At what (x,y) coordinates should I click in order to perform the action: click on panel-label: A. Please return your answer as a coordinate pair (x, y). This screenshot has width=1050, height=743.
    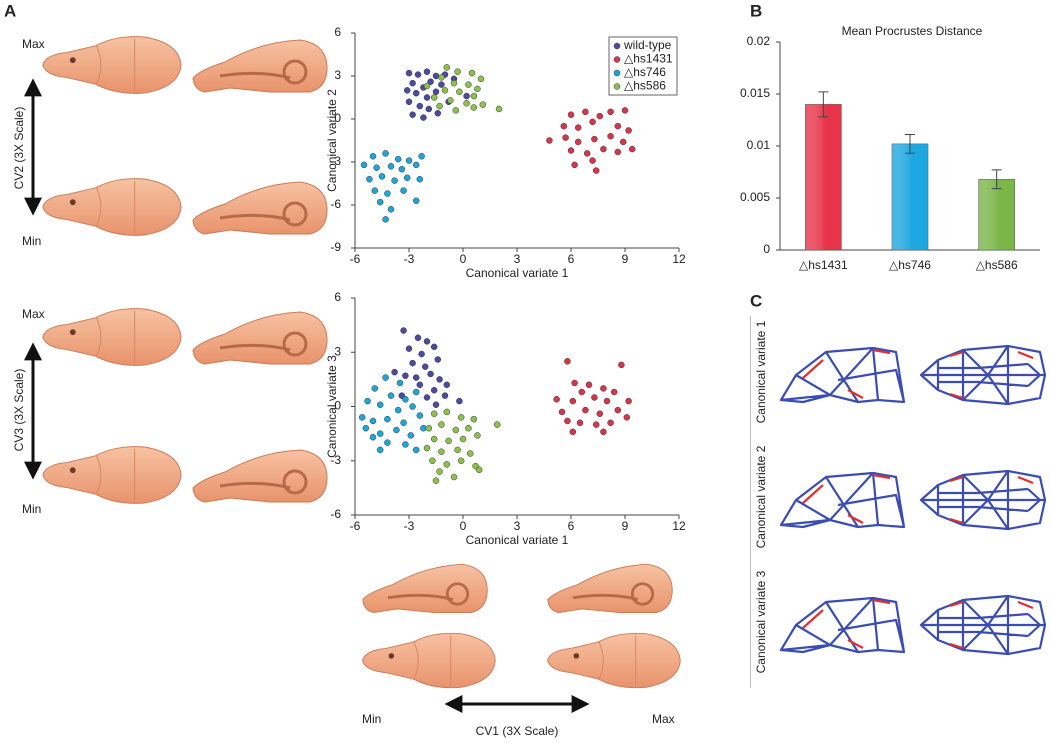
    Looking at the image, I should click on (10, 10).